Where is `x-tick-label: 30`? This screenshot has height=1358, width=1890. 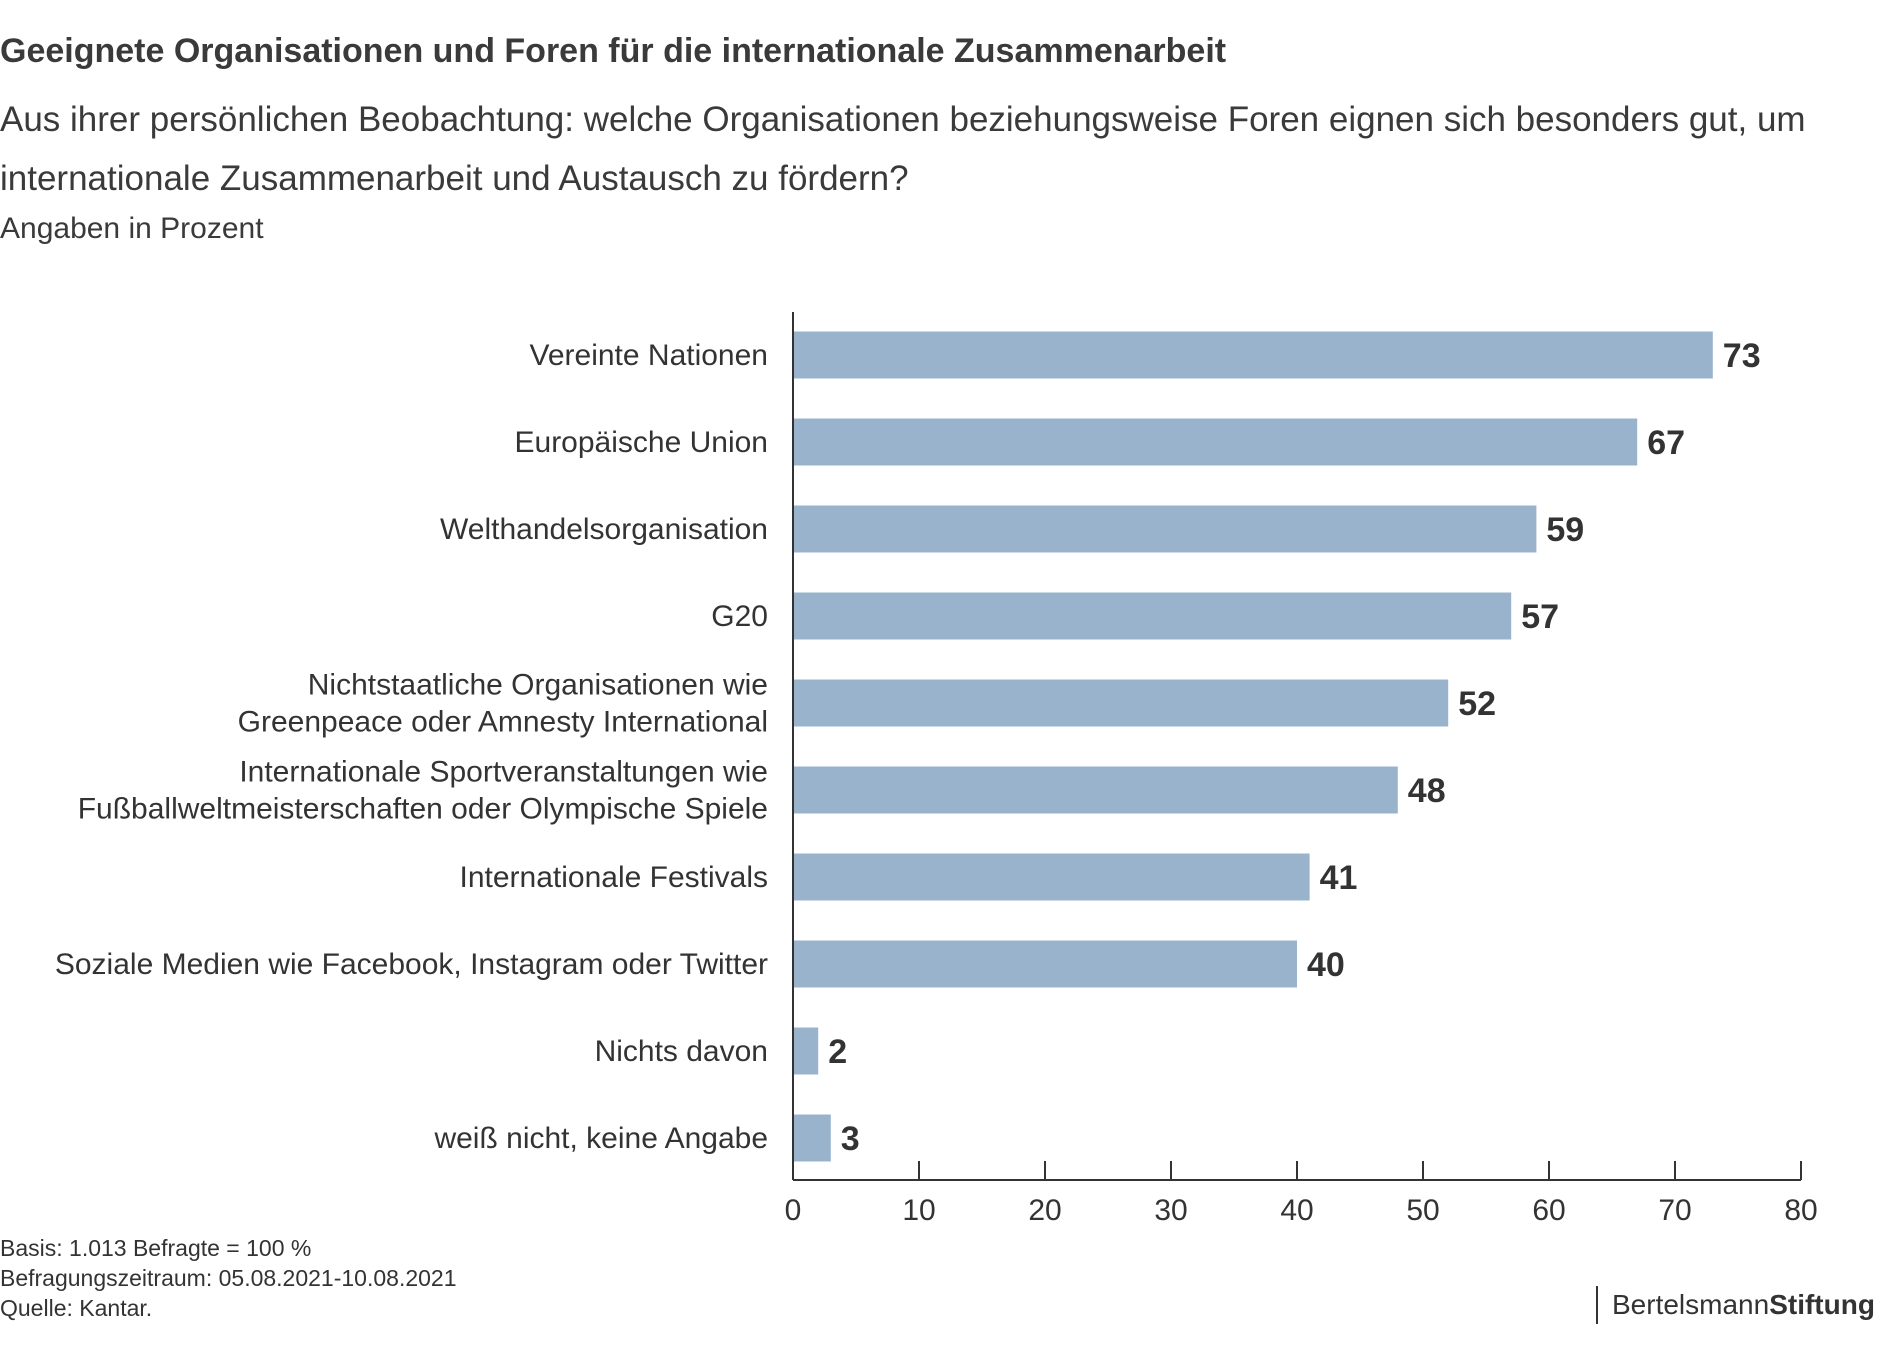
x-tick-label: 30 is located at coordinates (1170, 1210).